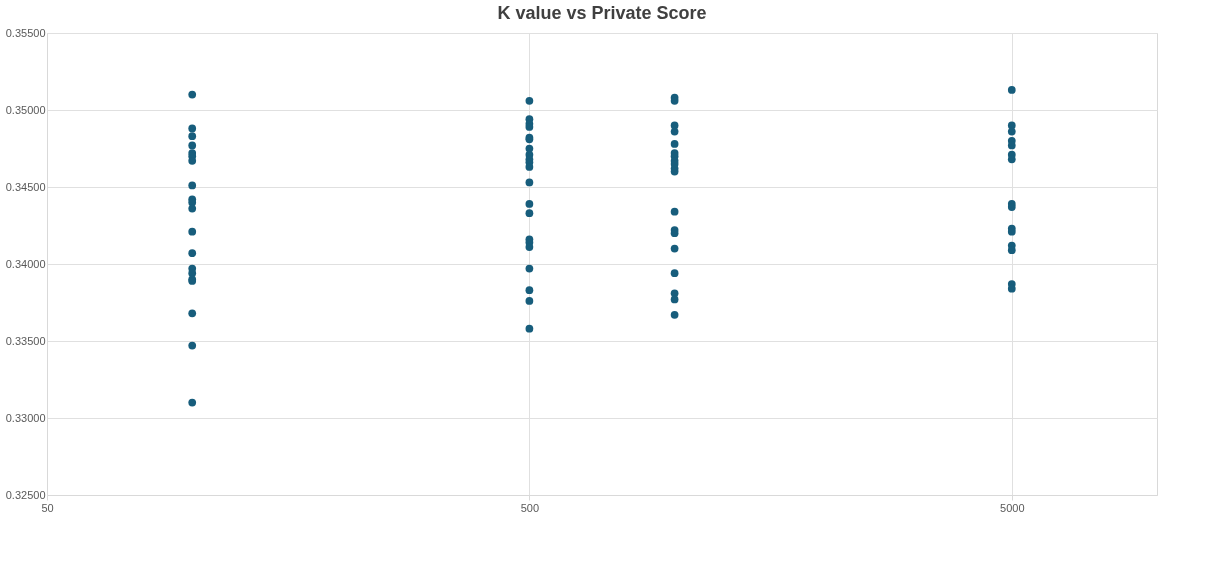 This screenshot has width=1209, height=562. I want to click on x-tick-label: 5000, so click(1012, 507).